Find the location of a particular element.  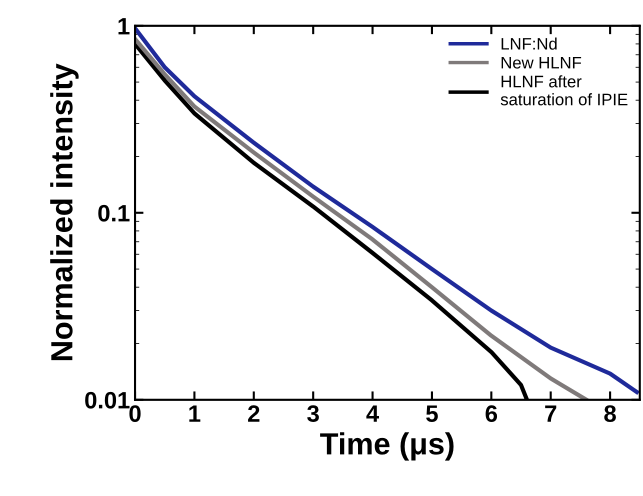

x-tick-label: 6 is located at coordinates (492, 413).